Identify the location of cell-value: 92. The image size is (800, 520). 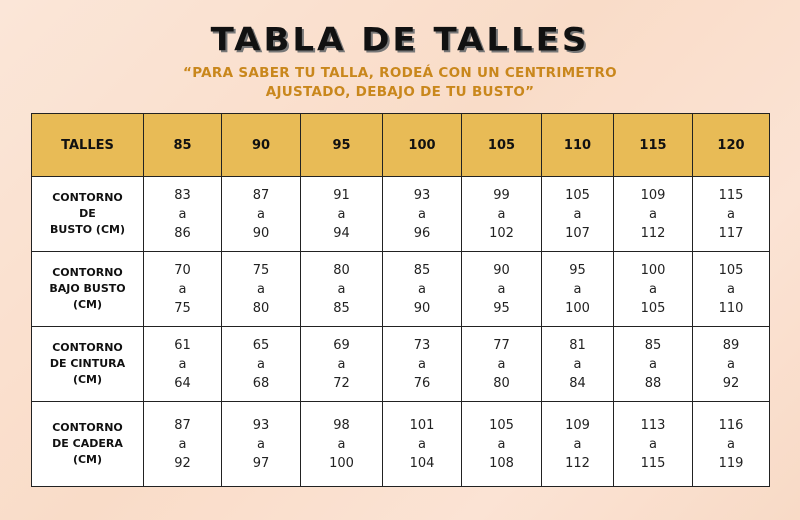
(182, 463).